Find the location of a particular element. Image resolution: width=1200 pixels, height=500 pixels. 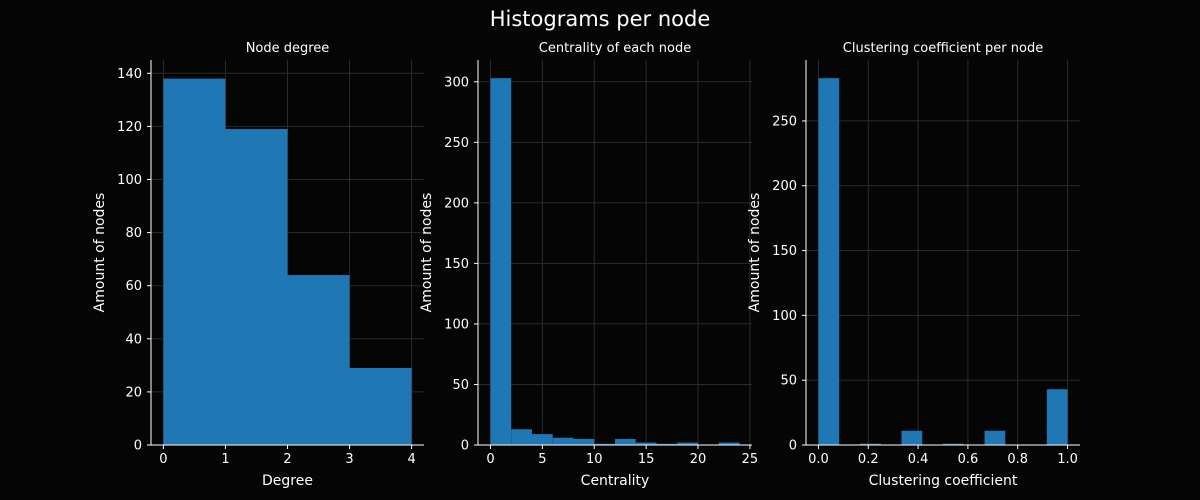

x-tick-label: 10 is located at coordinates (594, 459).